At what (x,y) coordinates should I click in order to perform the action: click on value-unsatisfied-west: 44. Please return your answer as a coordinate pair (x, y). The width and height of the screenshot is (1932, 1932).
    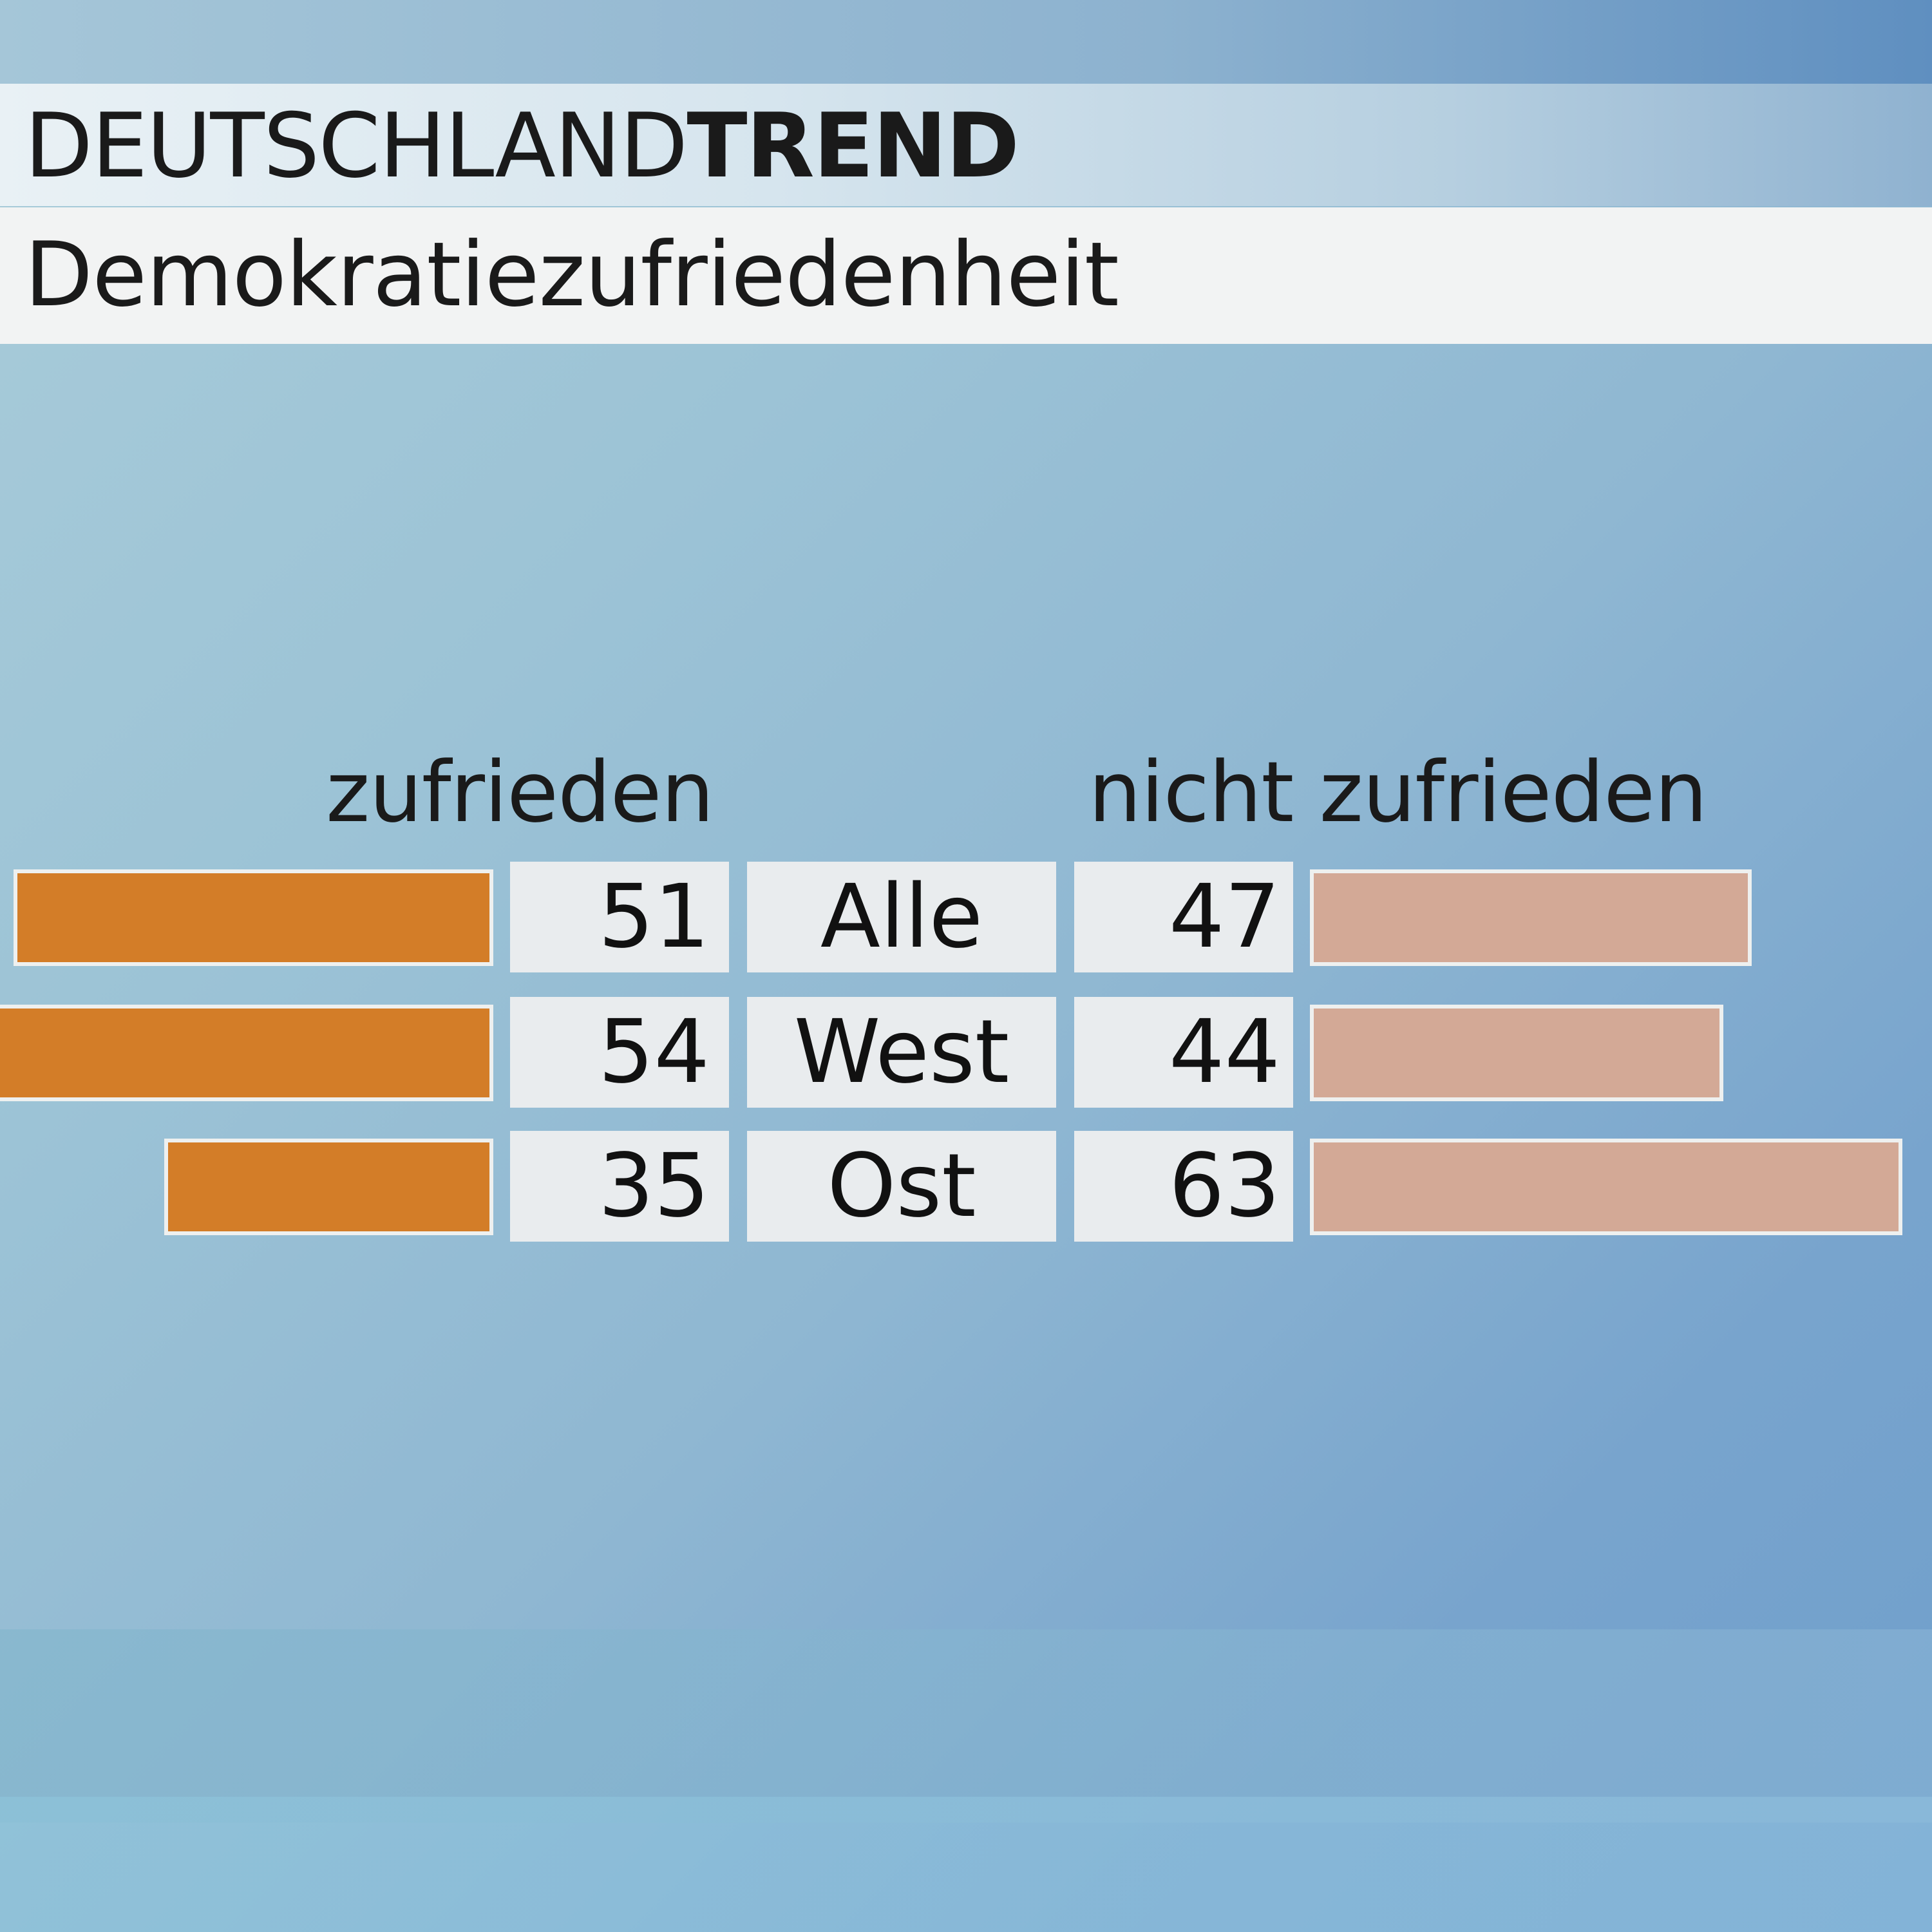
    Looking at the image, I should click on (1183, 1052).